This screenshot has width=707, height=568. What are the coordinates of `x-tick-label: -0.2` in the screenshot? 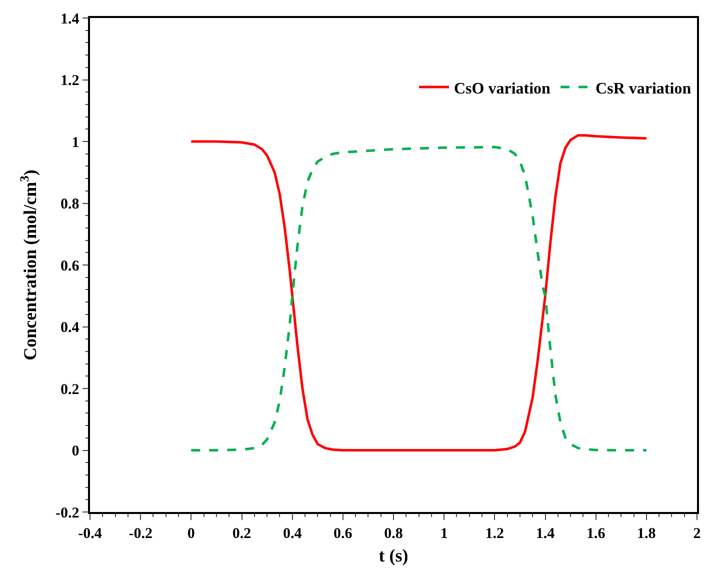 It's located at (140, 534).